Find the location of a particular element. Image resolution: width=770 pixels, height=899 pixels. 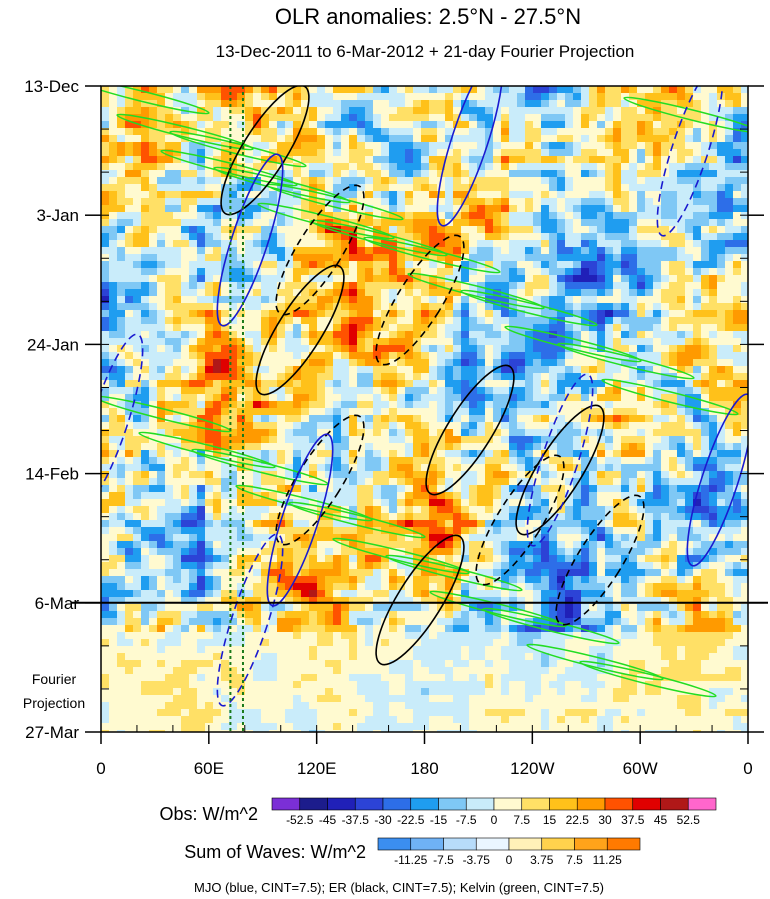

x-tick-label: 180 is located at coordinates (424, 768).